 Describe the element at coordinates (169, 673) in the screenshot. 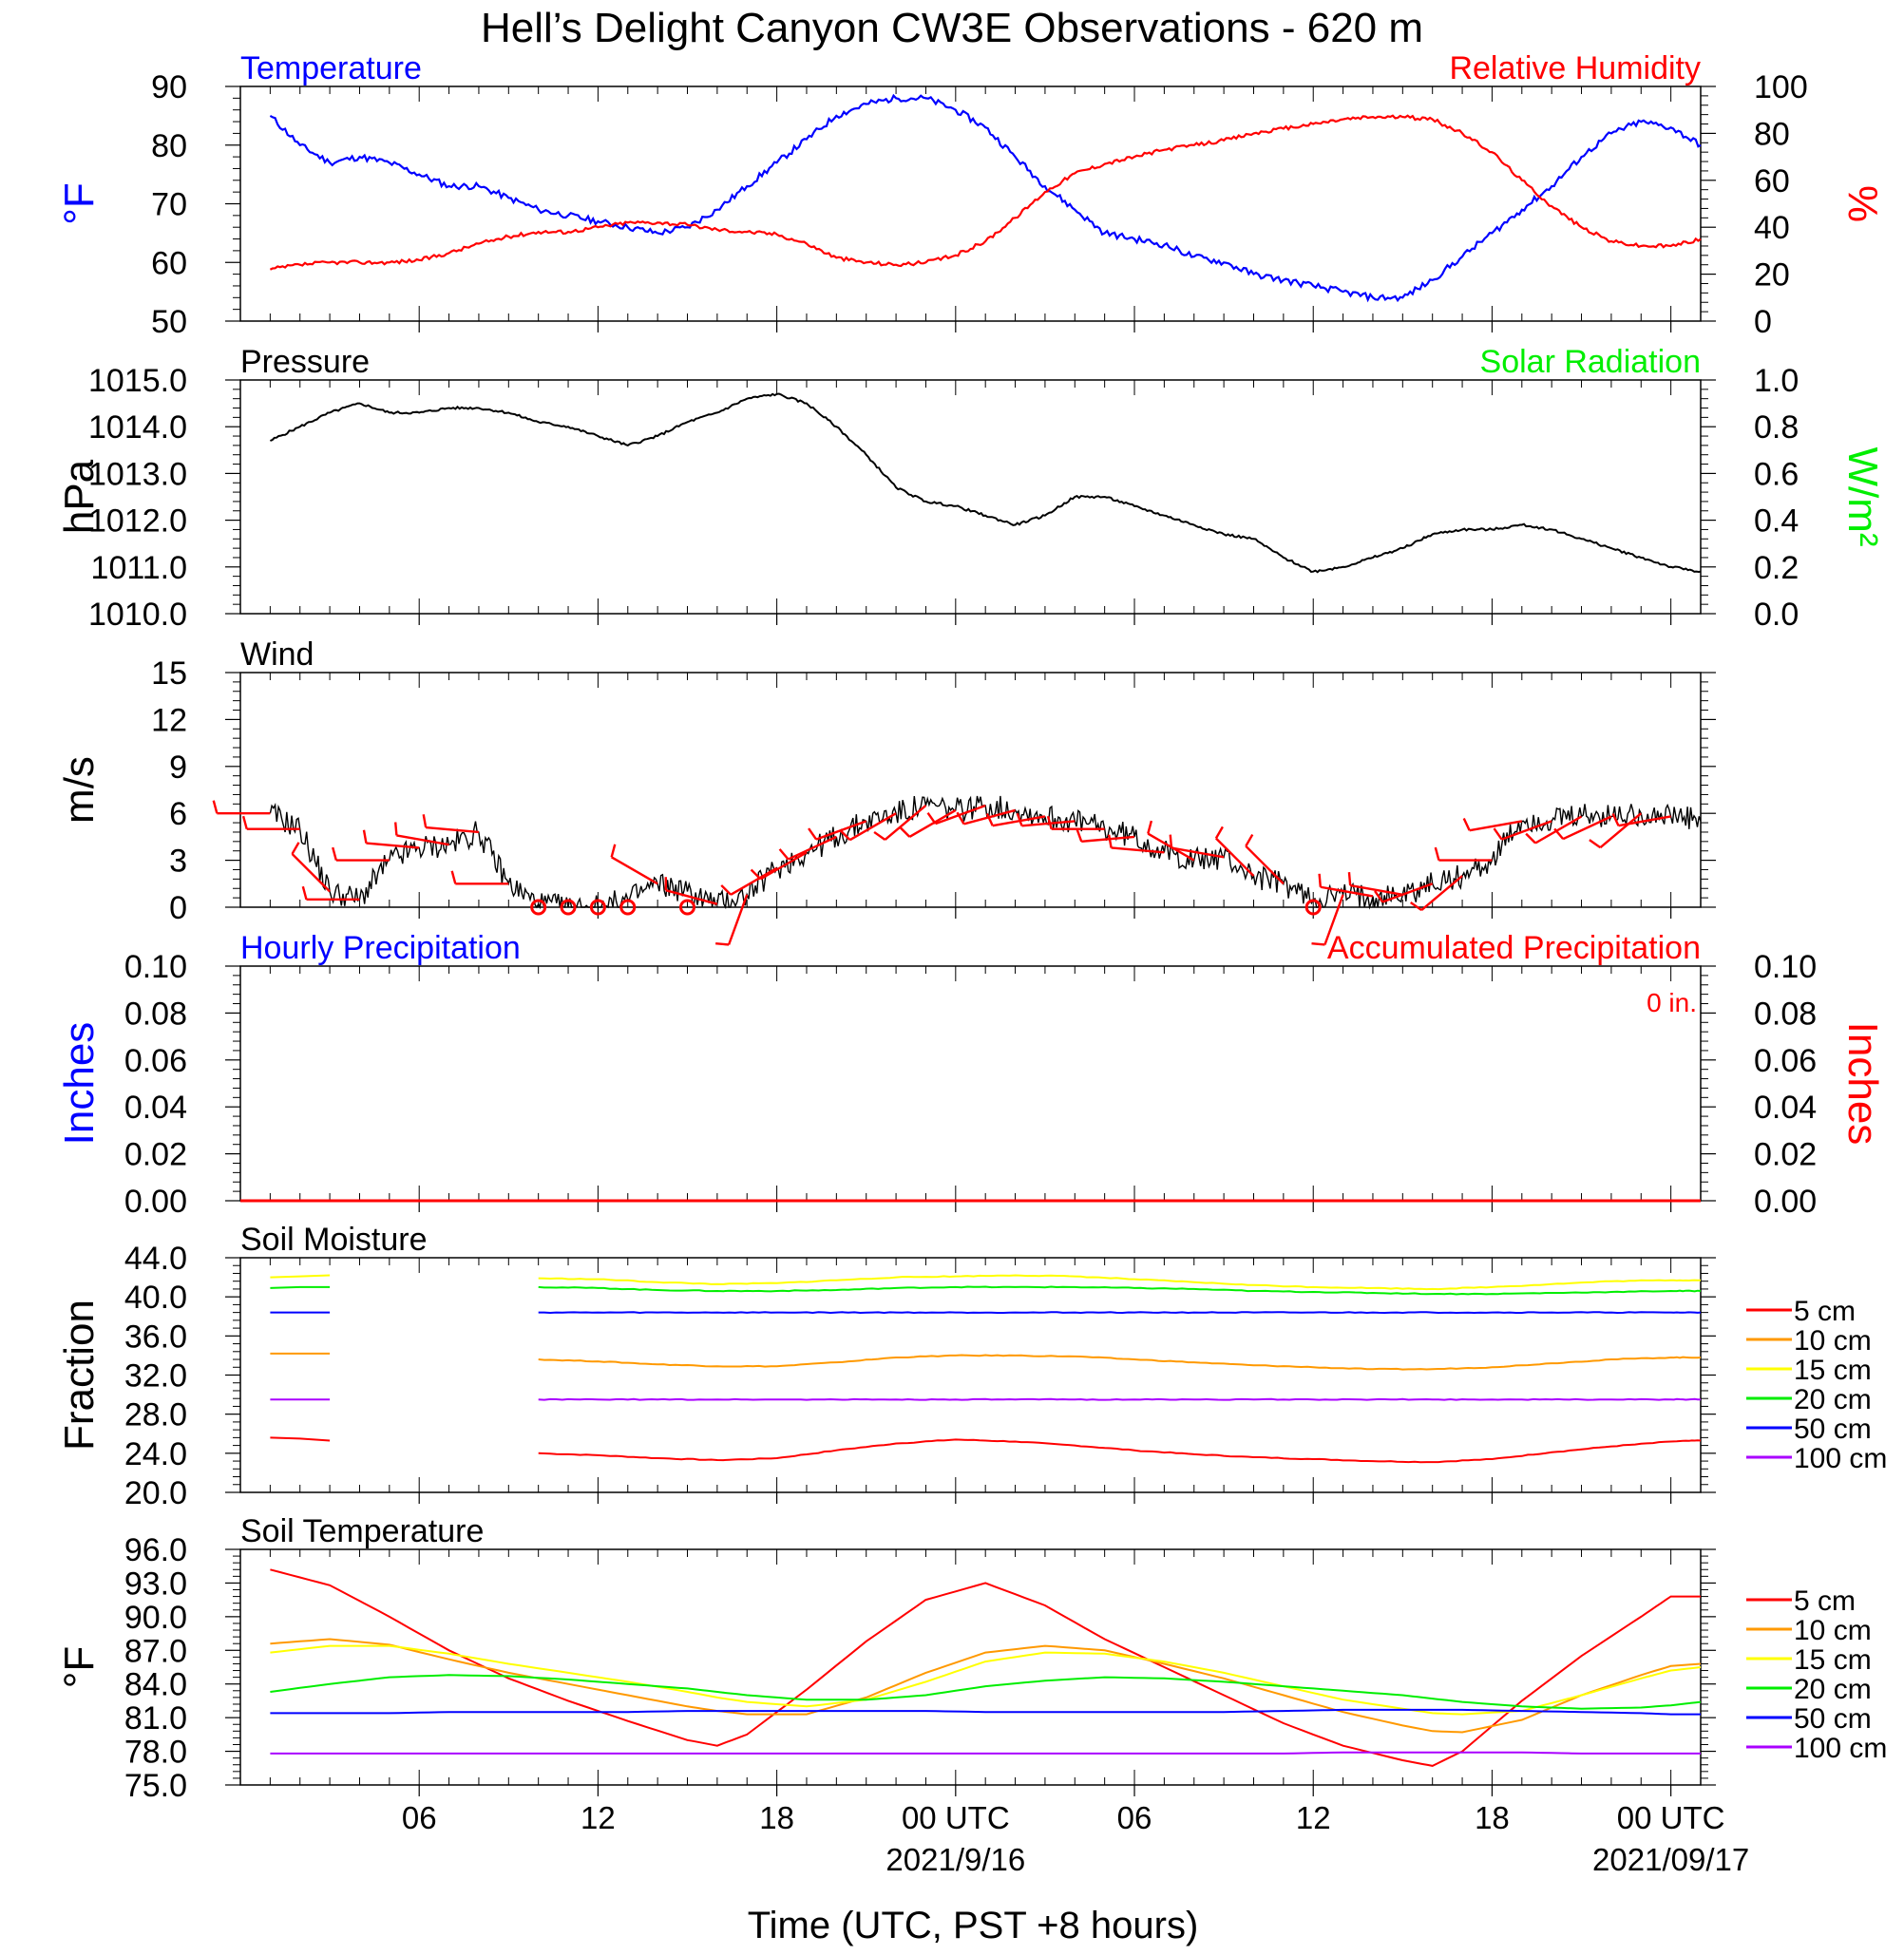

I see `y-left-tick-label: 15` at that location.